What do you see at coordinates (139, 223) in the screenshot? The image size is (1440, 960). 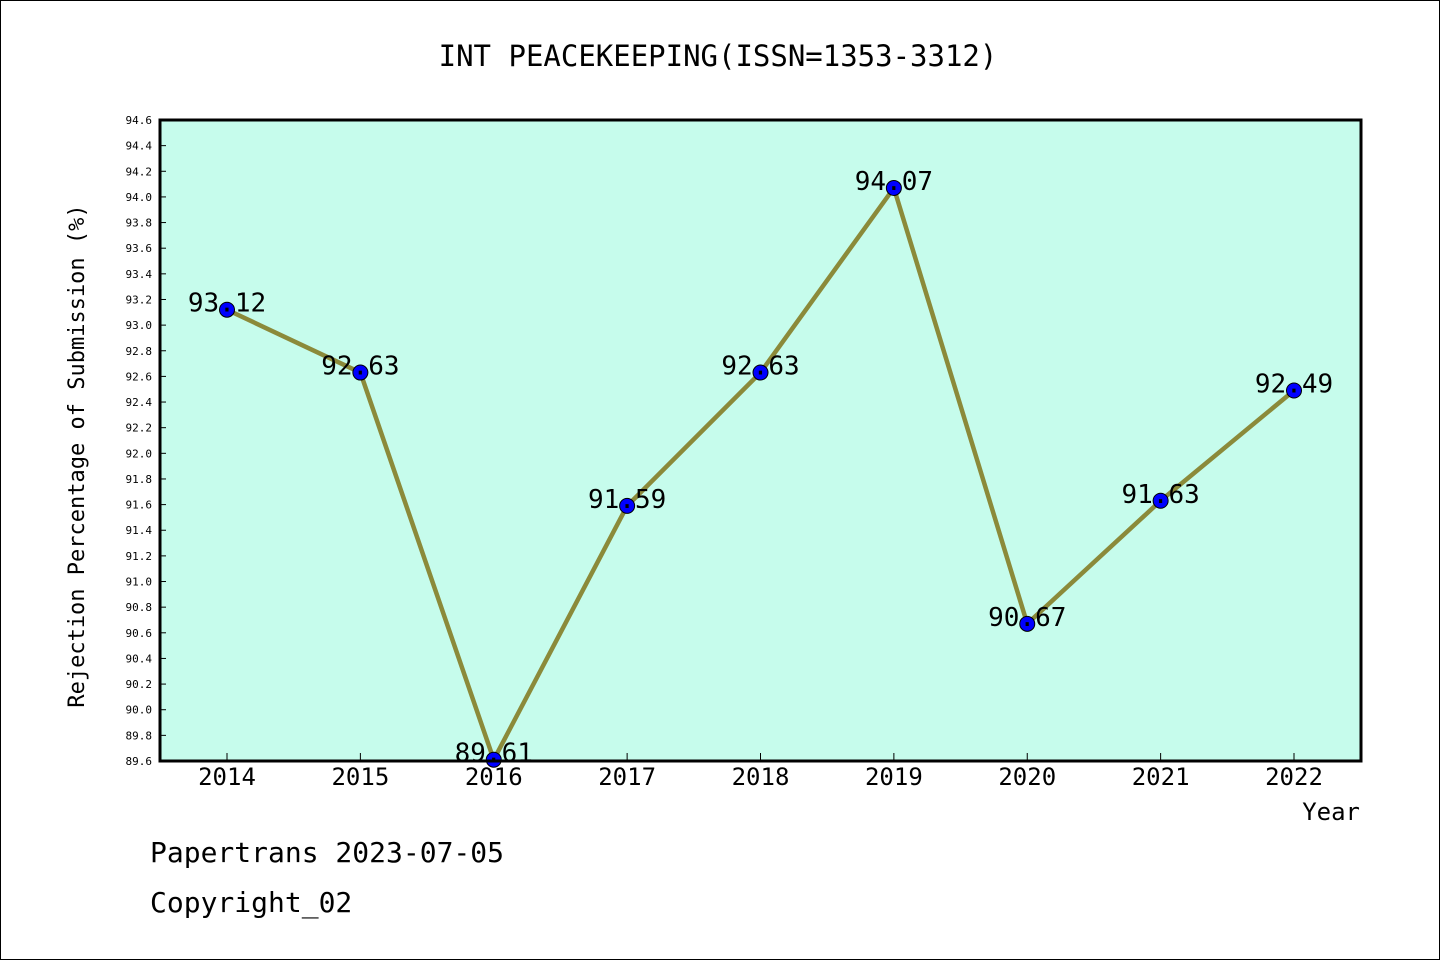 I see `y-tick-label: 93.8` at bounding box center [139, 223].